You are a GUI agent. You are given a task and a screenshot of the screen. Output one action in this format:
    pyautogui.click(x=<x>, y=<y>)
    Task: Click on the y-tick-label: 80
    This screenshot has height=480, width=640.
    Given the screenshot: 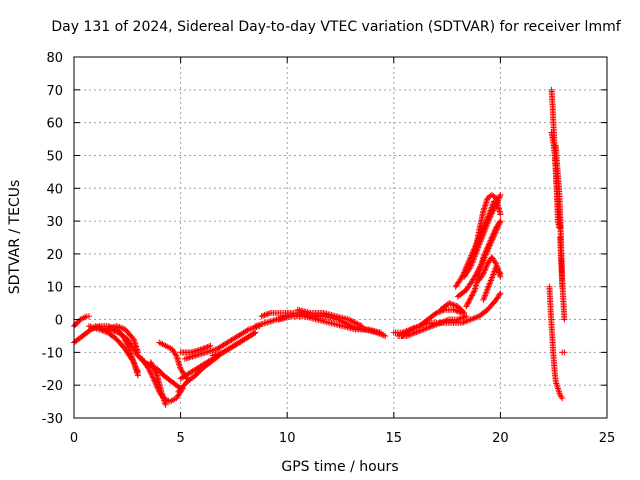 What is the action you would take?
    pyautogui.click(x=54, y=58)
    